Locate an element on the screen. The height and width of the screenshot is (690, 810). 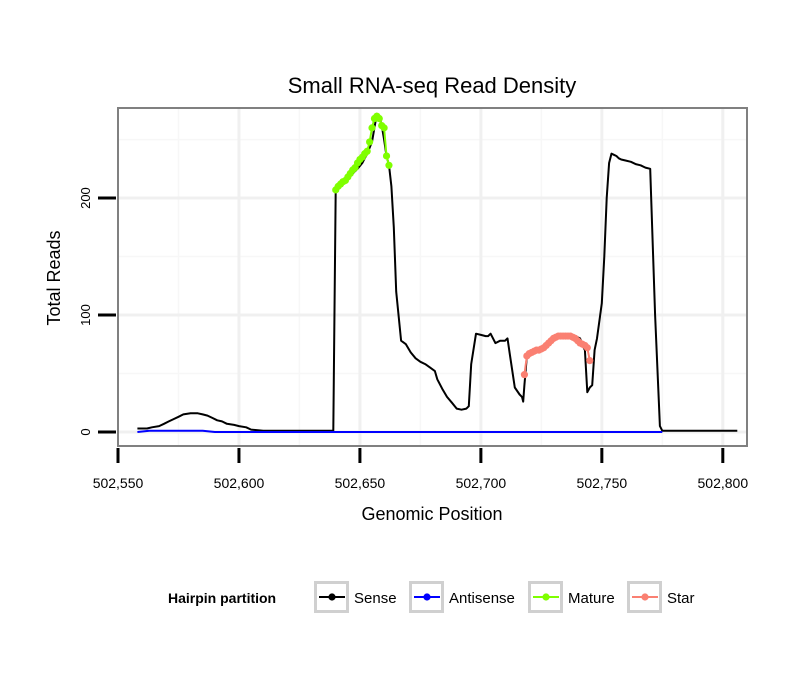
series-line-antisense is located at coordinates (400, 431).